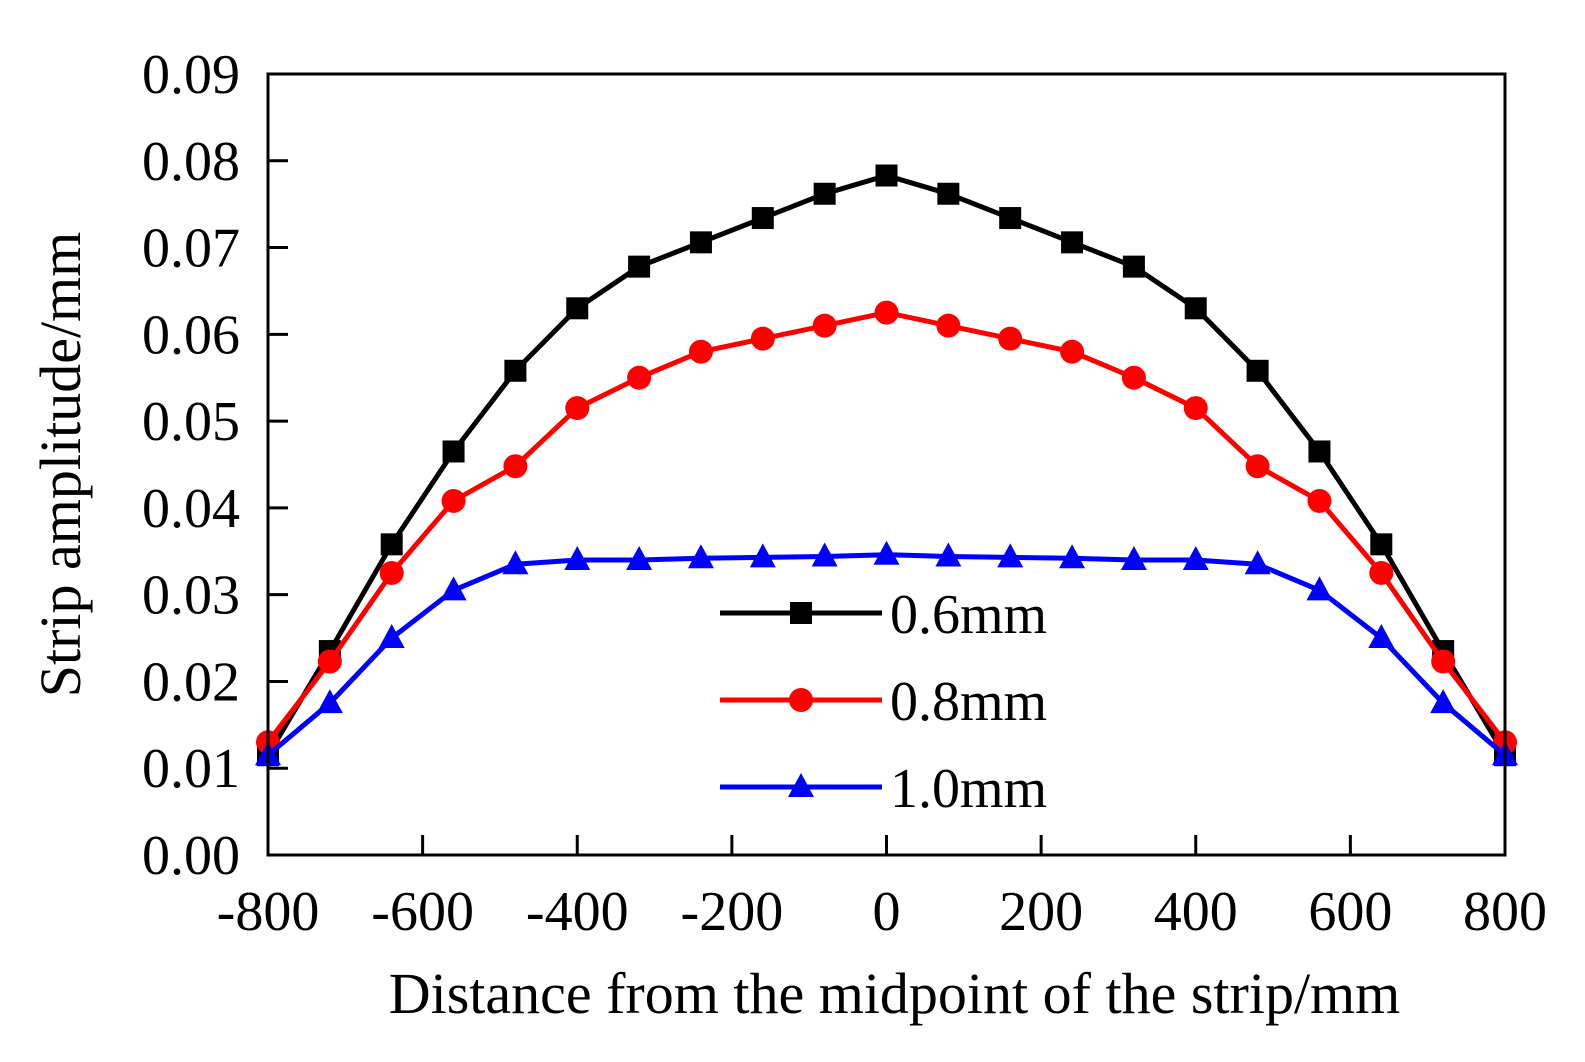 The width and height of the screenshot is (1585, 1062). Describe the element at coordinates (968, 615) in the screenshot. I see `legend-label: 0.6mm` at that location.